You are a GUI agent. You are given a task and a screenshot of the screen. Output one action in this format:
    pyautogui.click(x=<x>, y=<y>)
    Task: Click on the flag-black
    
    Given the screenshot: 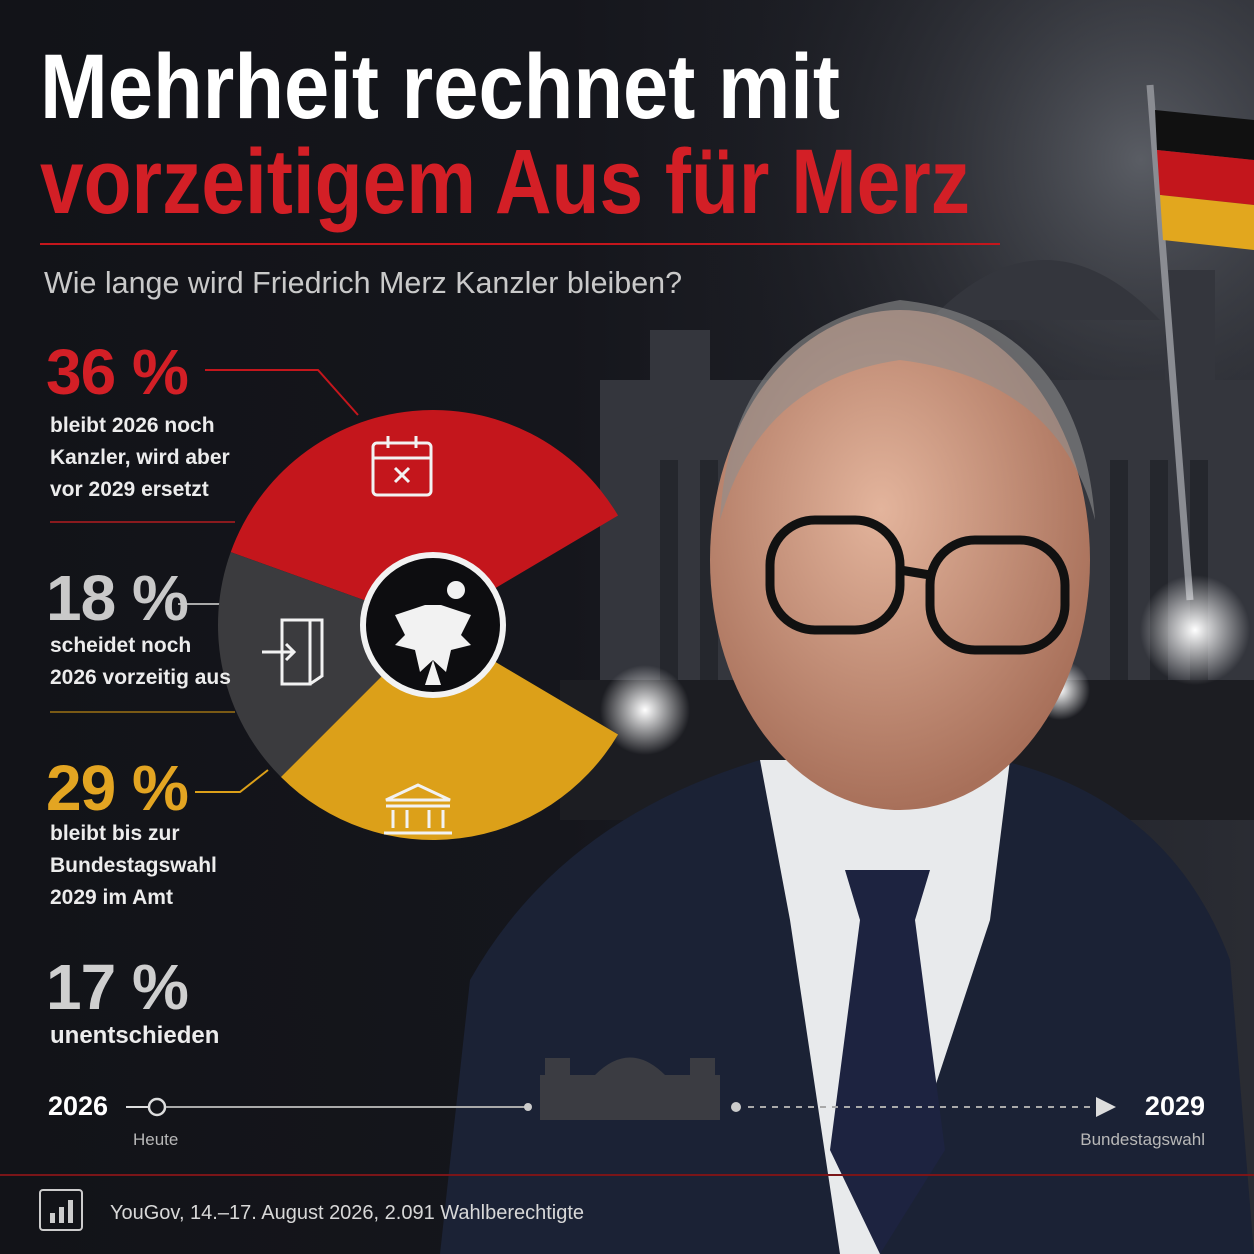 What is the action you would take?
    pyautogui.click(x=1204, y=135)
    